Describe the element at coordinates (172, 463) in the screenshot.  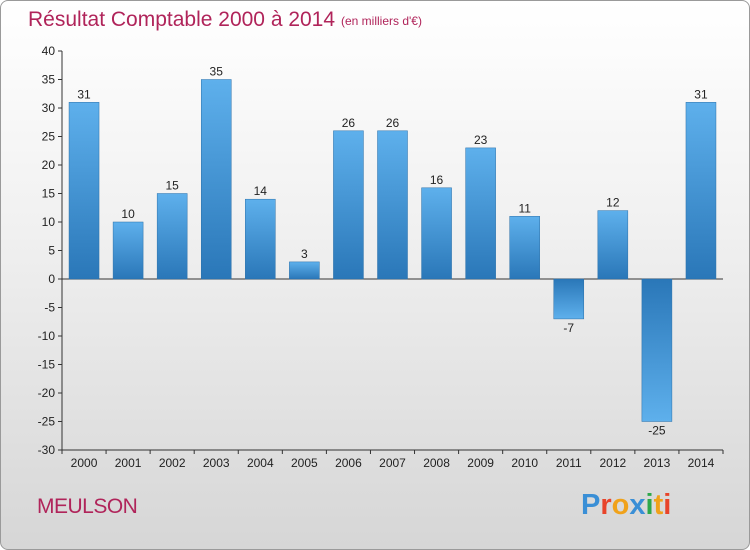
I see `x-tick-label: 2002` at that location.